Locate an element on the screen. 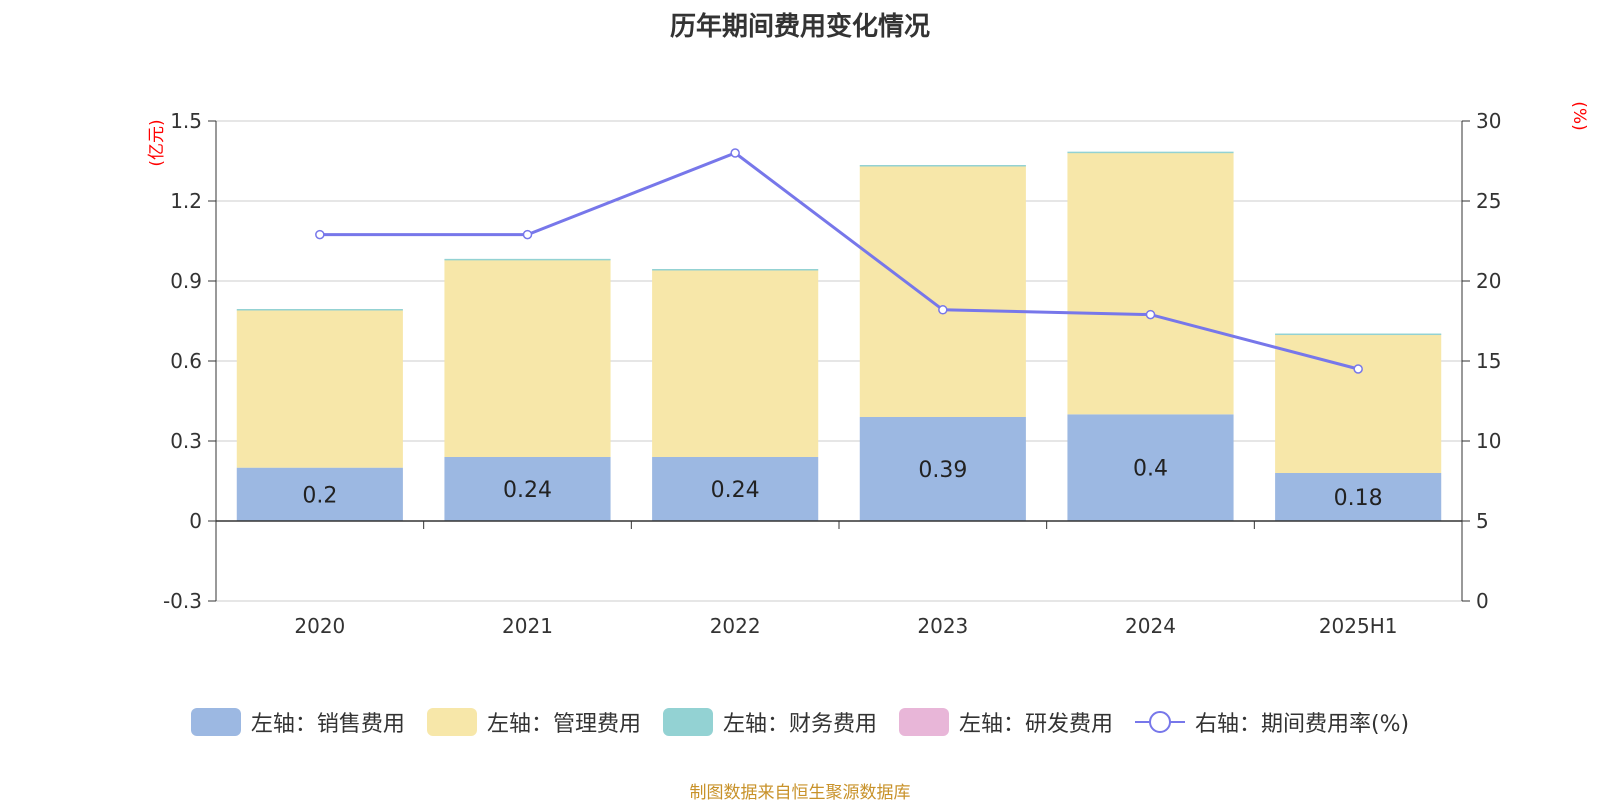 Image resolution: width=1600 pixels, height=803 pixels. legend-label: 左轴：研发费用 is located at coordinates (1035, 724).